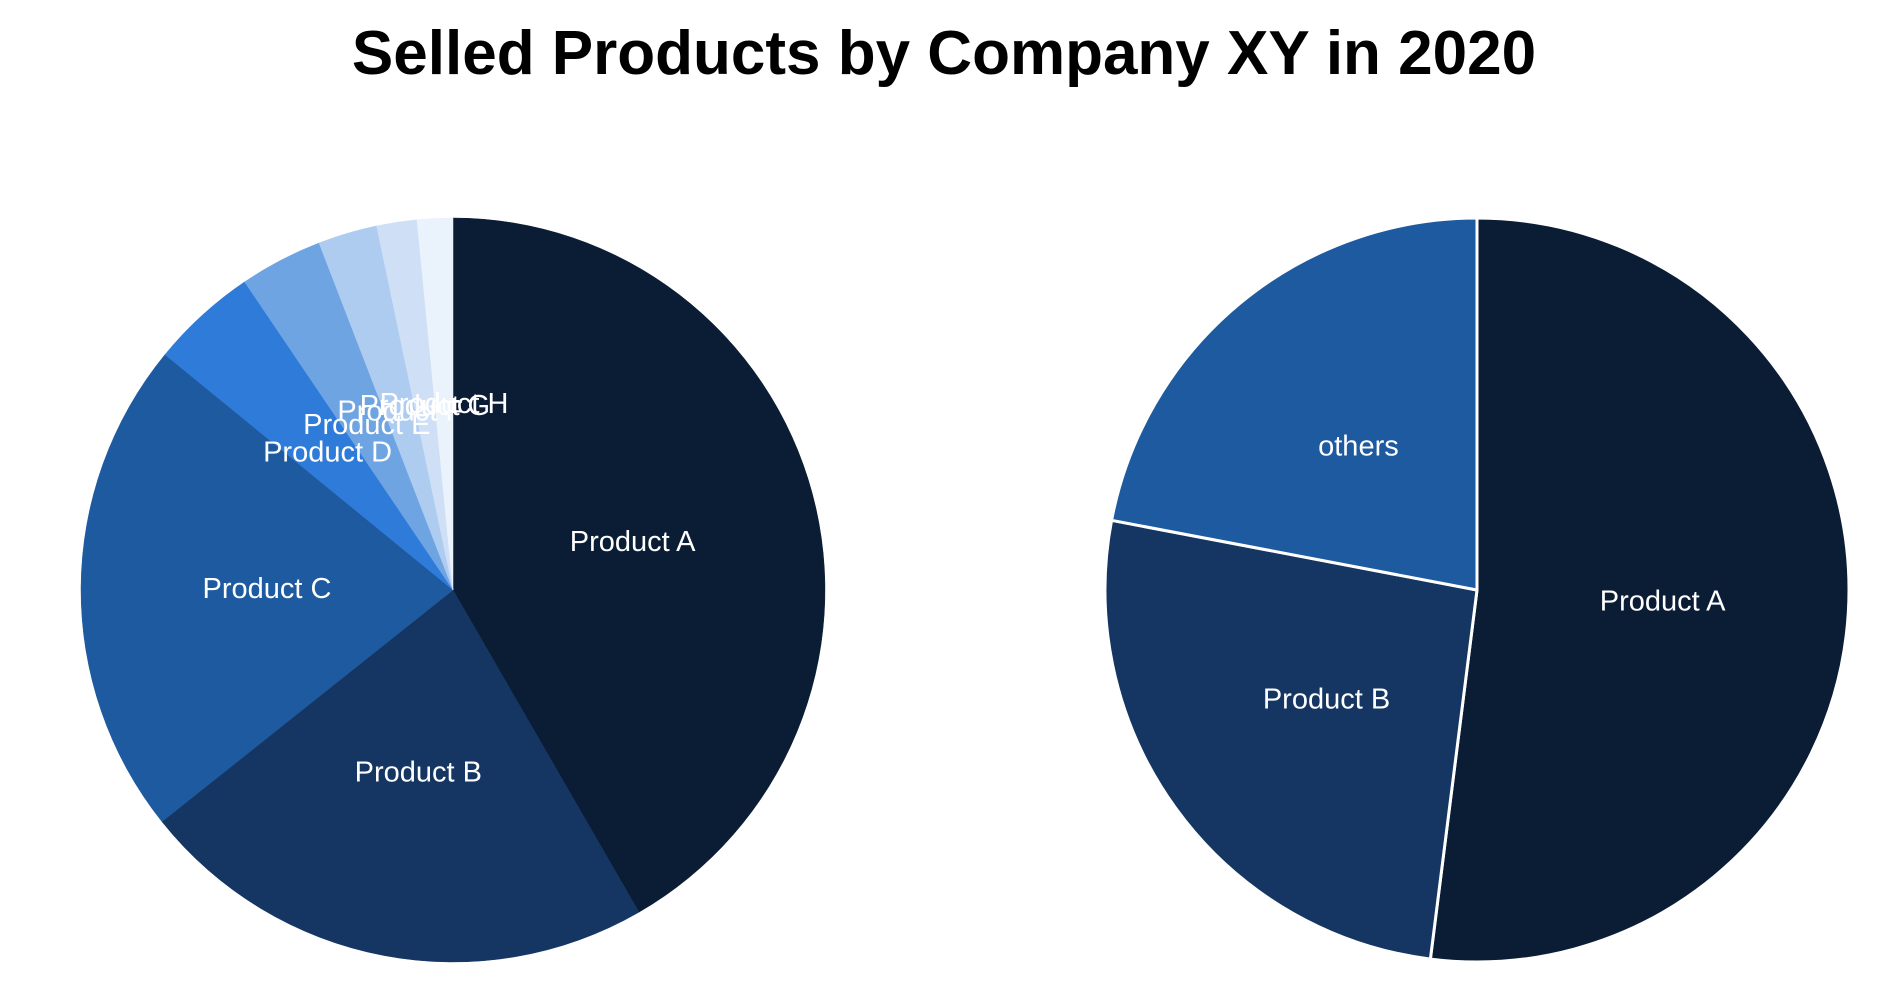  I want to click on pie-slice-product-a, so click(639, 565).